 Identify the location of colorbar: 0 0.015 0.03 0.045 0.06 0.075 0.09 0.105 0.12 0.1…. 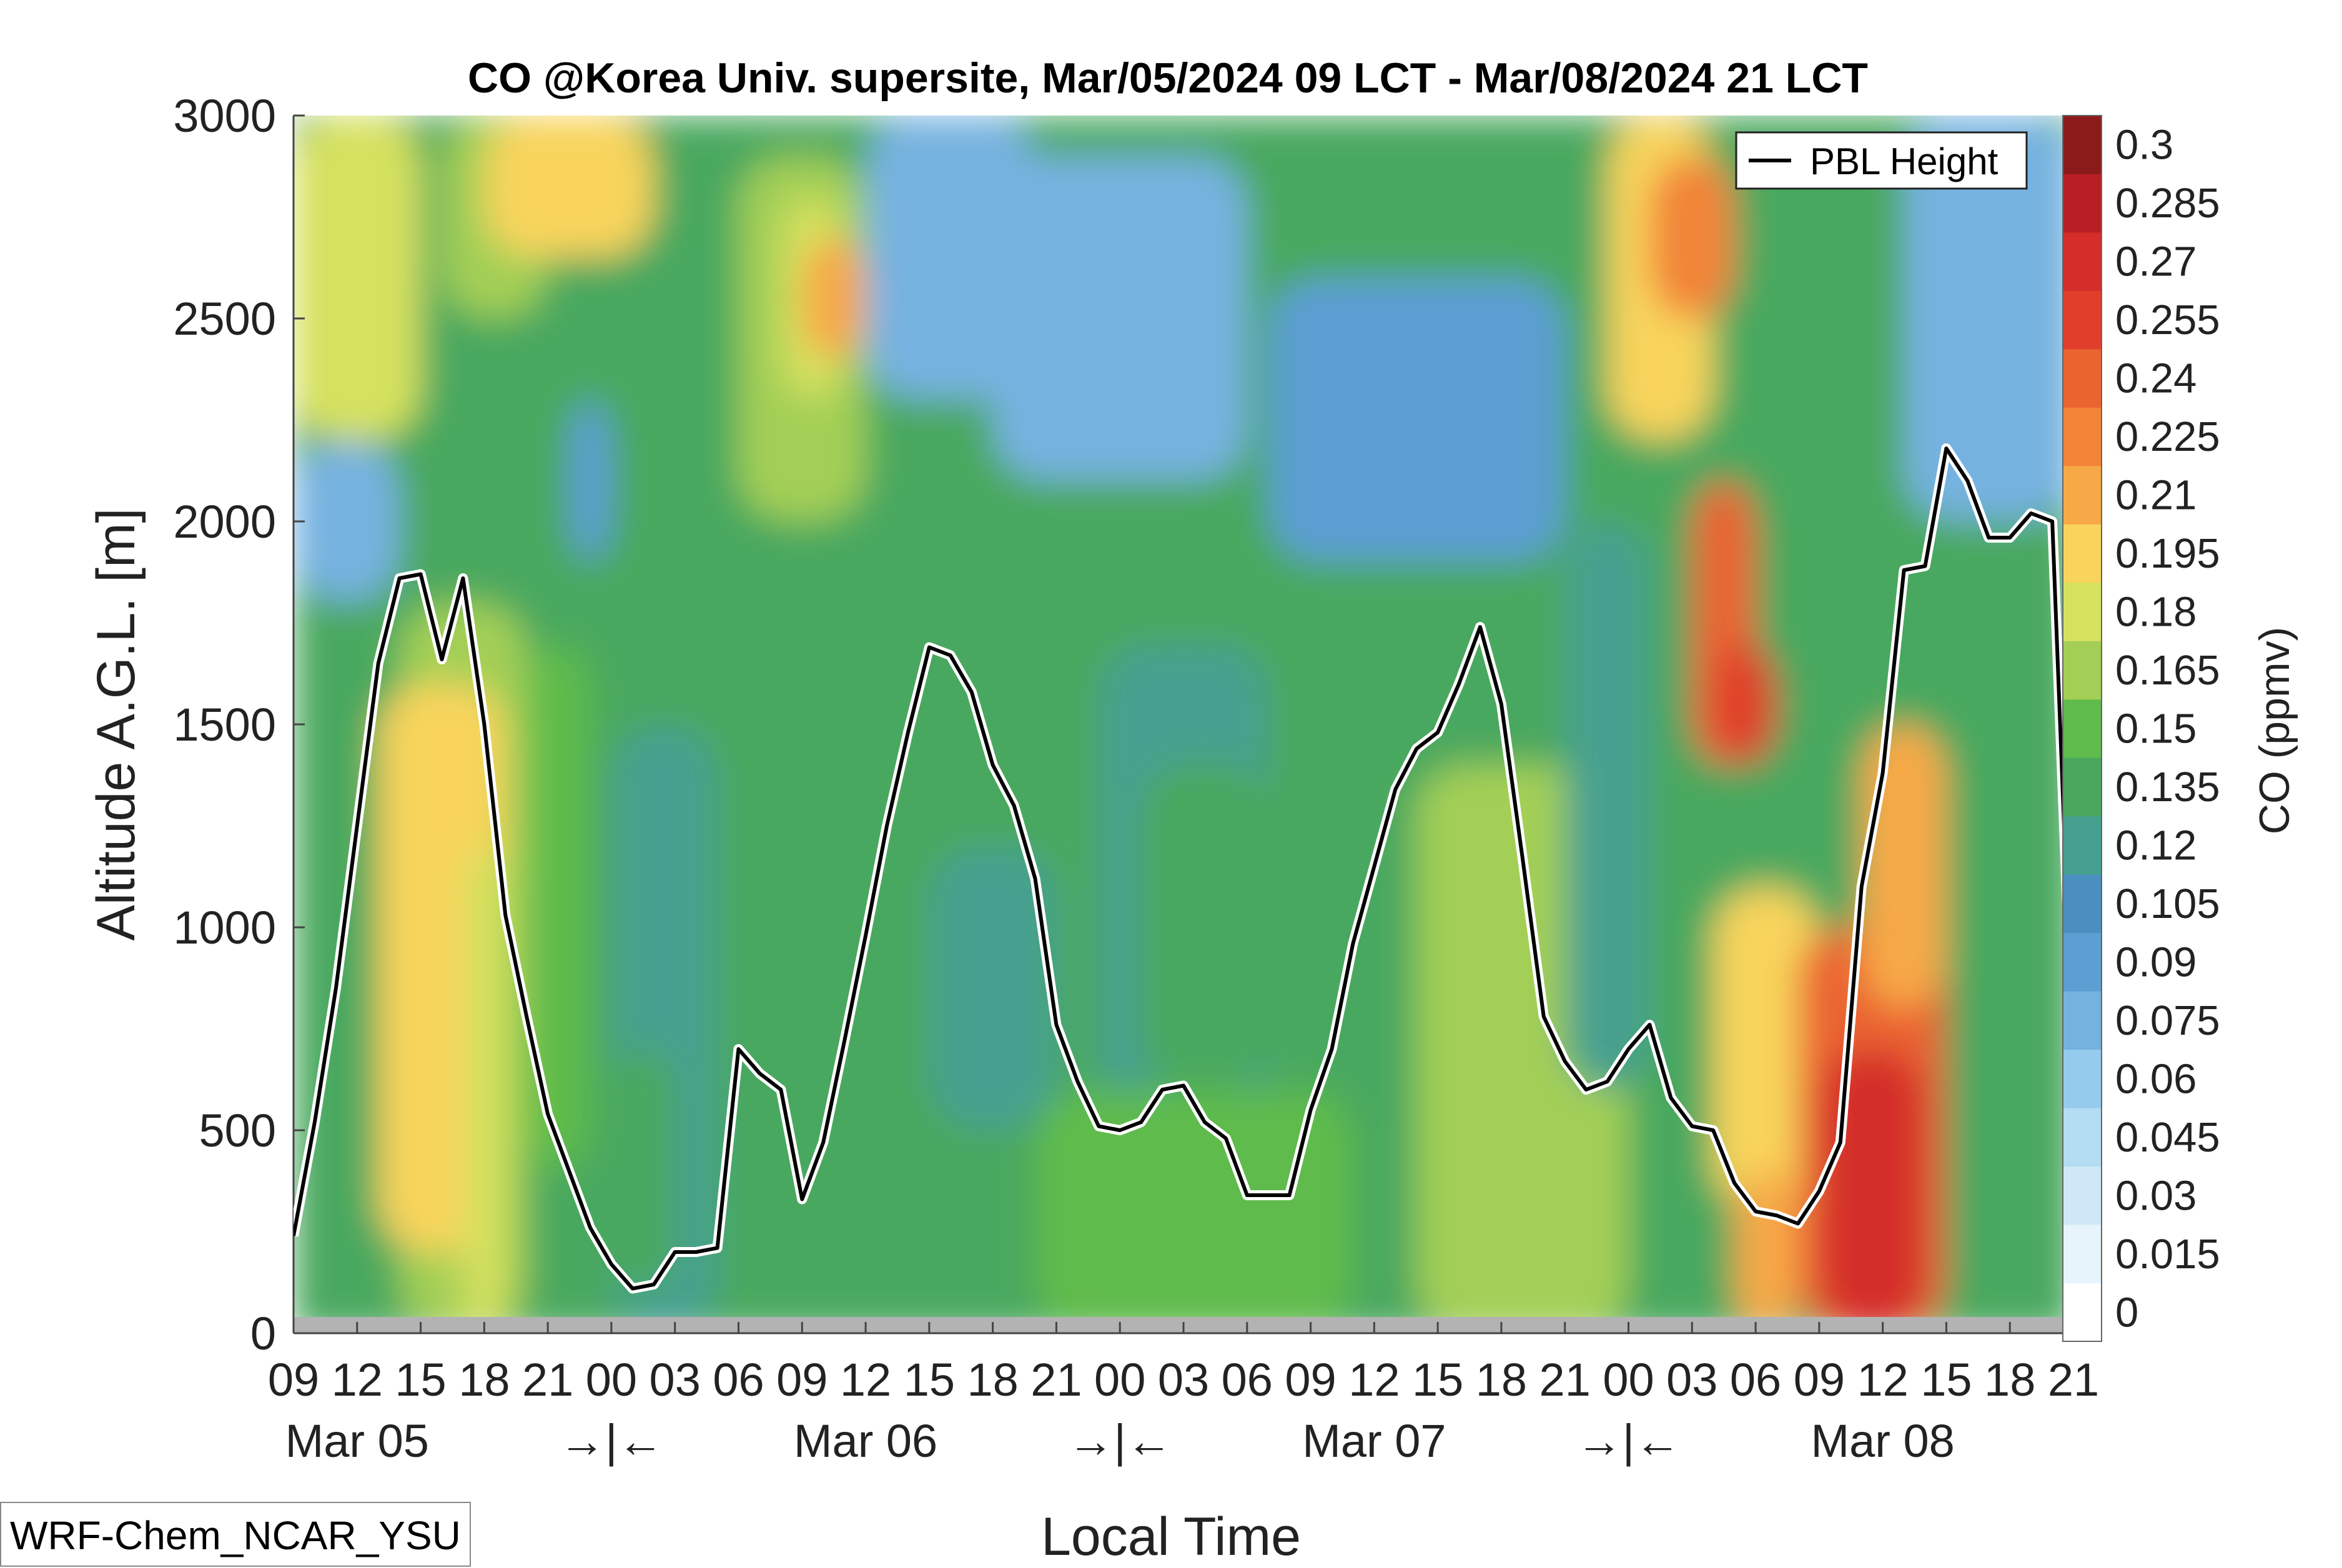
(2180, 729).